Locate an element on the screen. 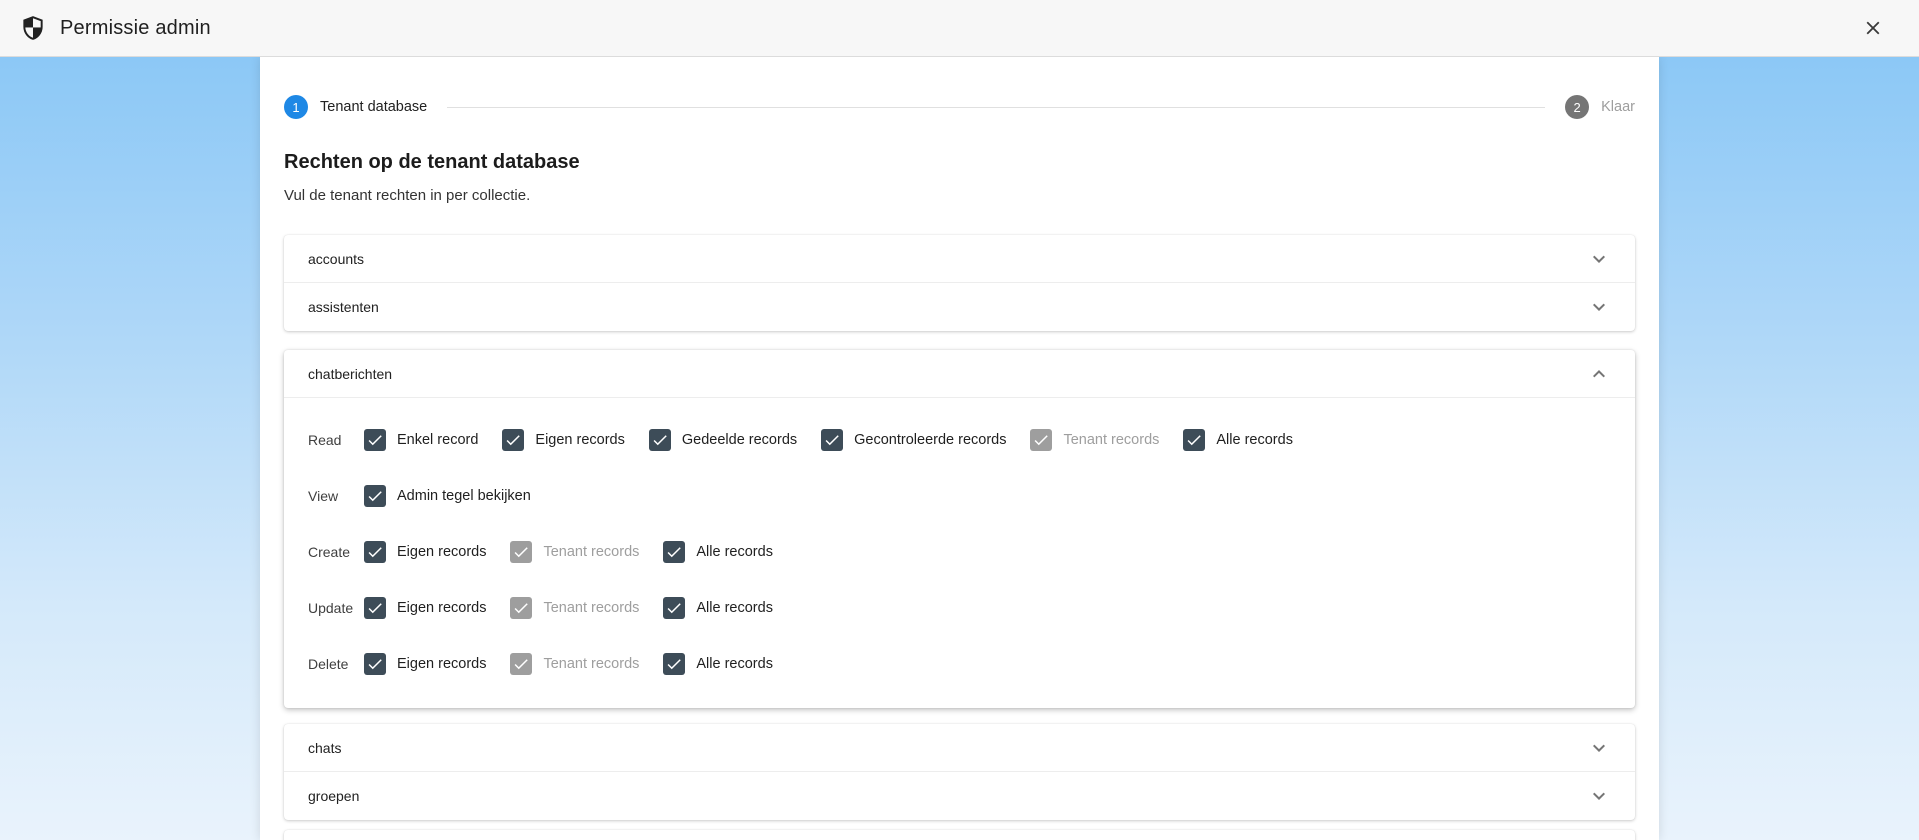 Image resolution: width=1919 pixels, height=840 pixels. collection-label: groepen is located at coordinates (334, 796).